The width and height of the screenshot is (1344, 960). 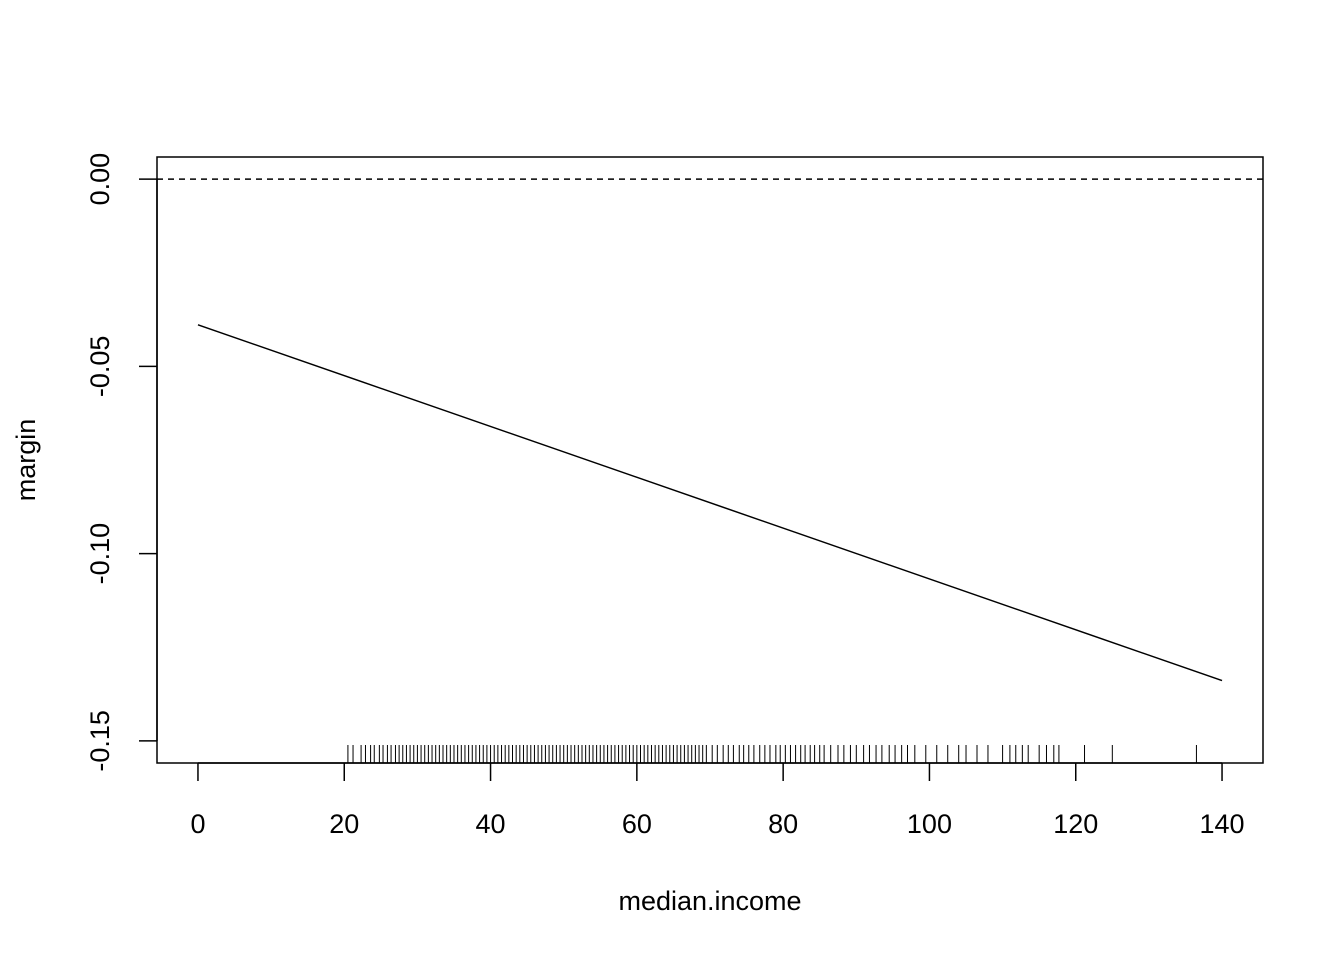 I want to click on x-axis-label: median.income, so click(x=709, y=901).